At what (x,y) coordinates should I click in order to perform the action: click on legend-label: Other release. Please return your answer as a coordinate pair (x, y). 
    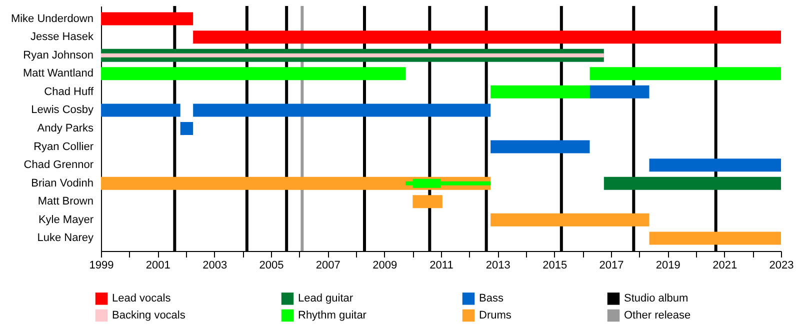
    Looking at the image, I should click on (657, 316).